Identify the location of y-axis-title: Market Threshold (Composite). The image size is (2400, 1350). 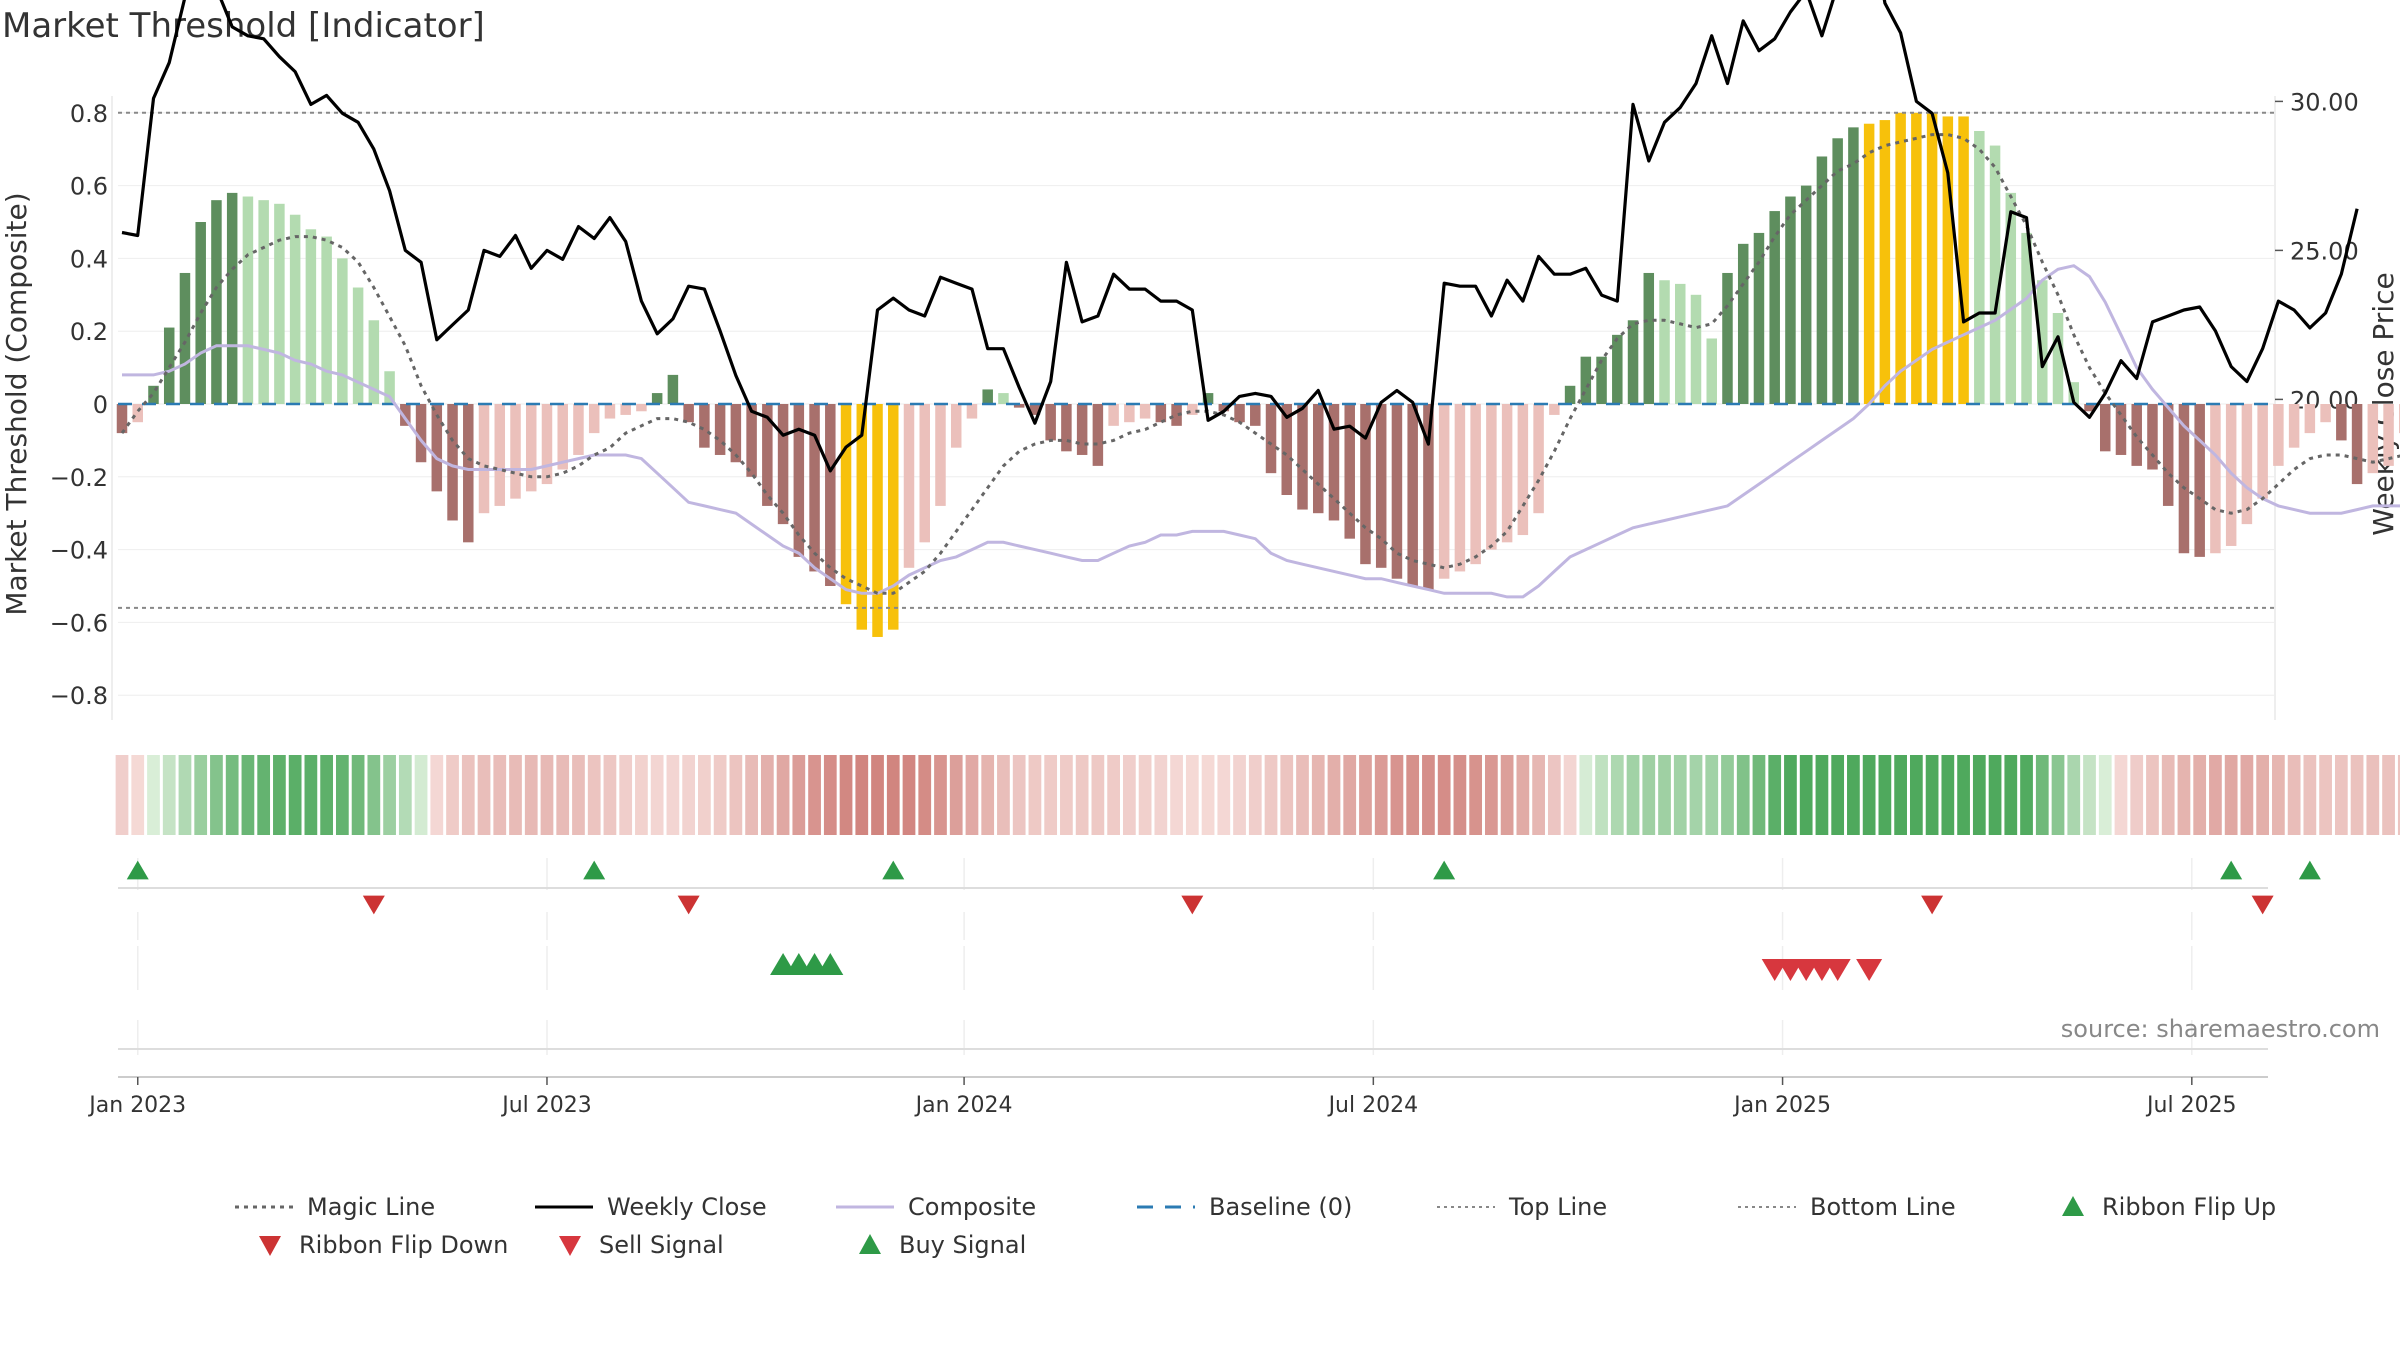
(16, 403).